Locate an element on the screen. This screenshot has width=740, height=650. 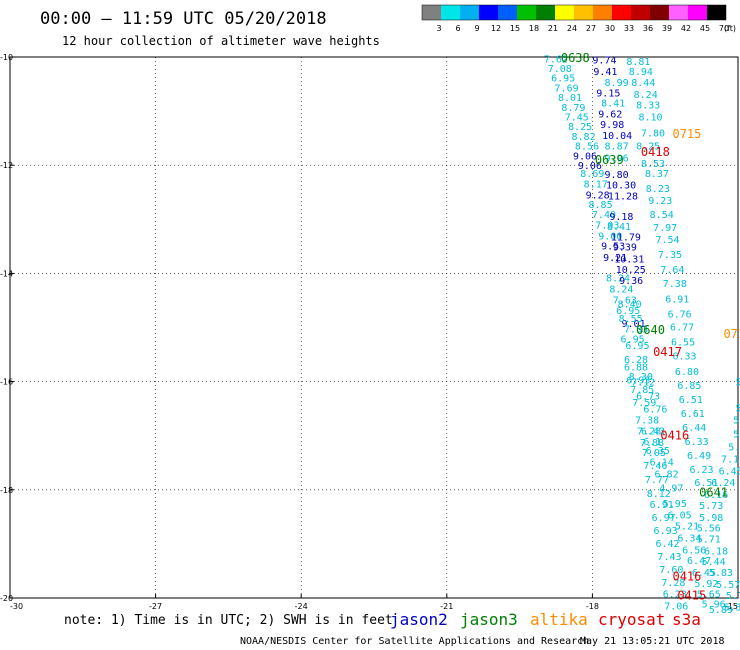
wave-height-value: 10.30 is located at coordinates (621, 186).